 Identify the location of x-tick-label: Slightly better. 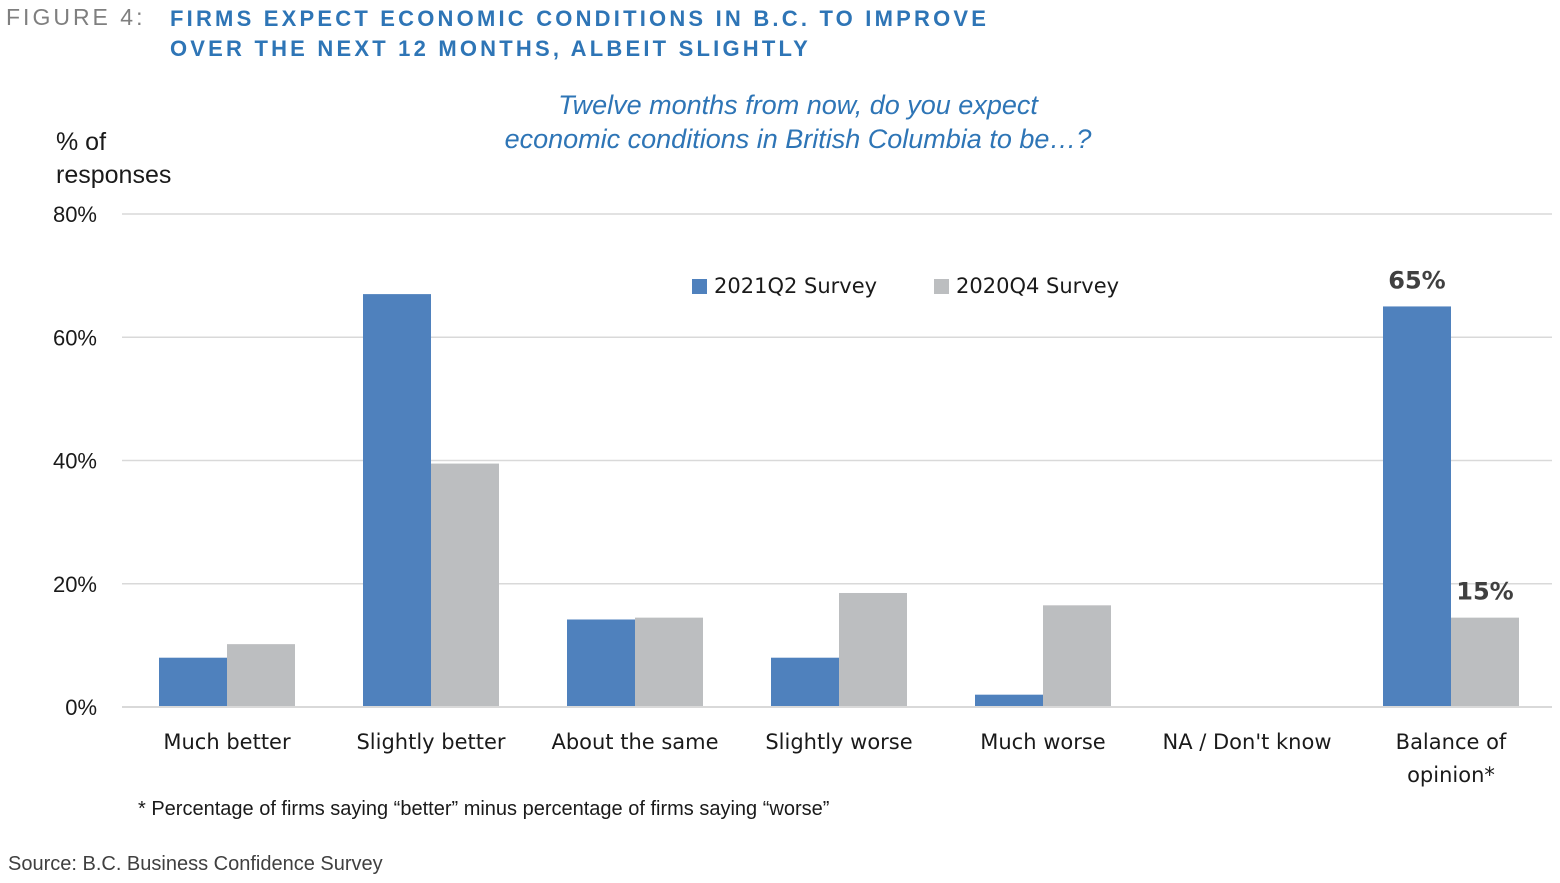
(430, 742).